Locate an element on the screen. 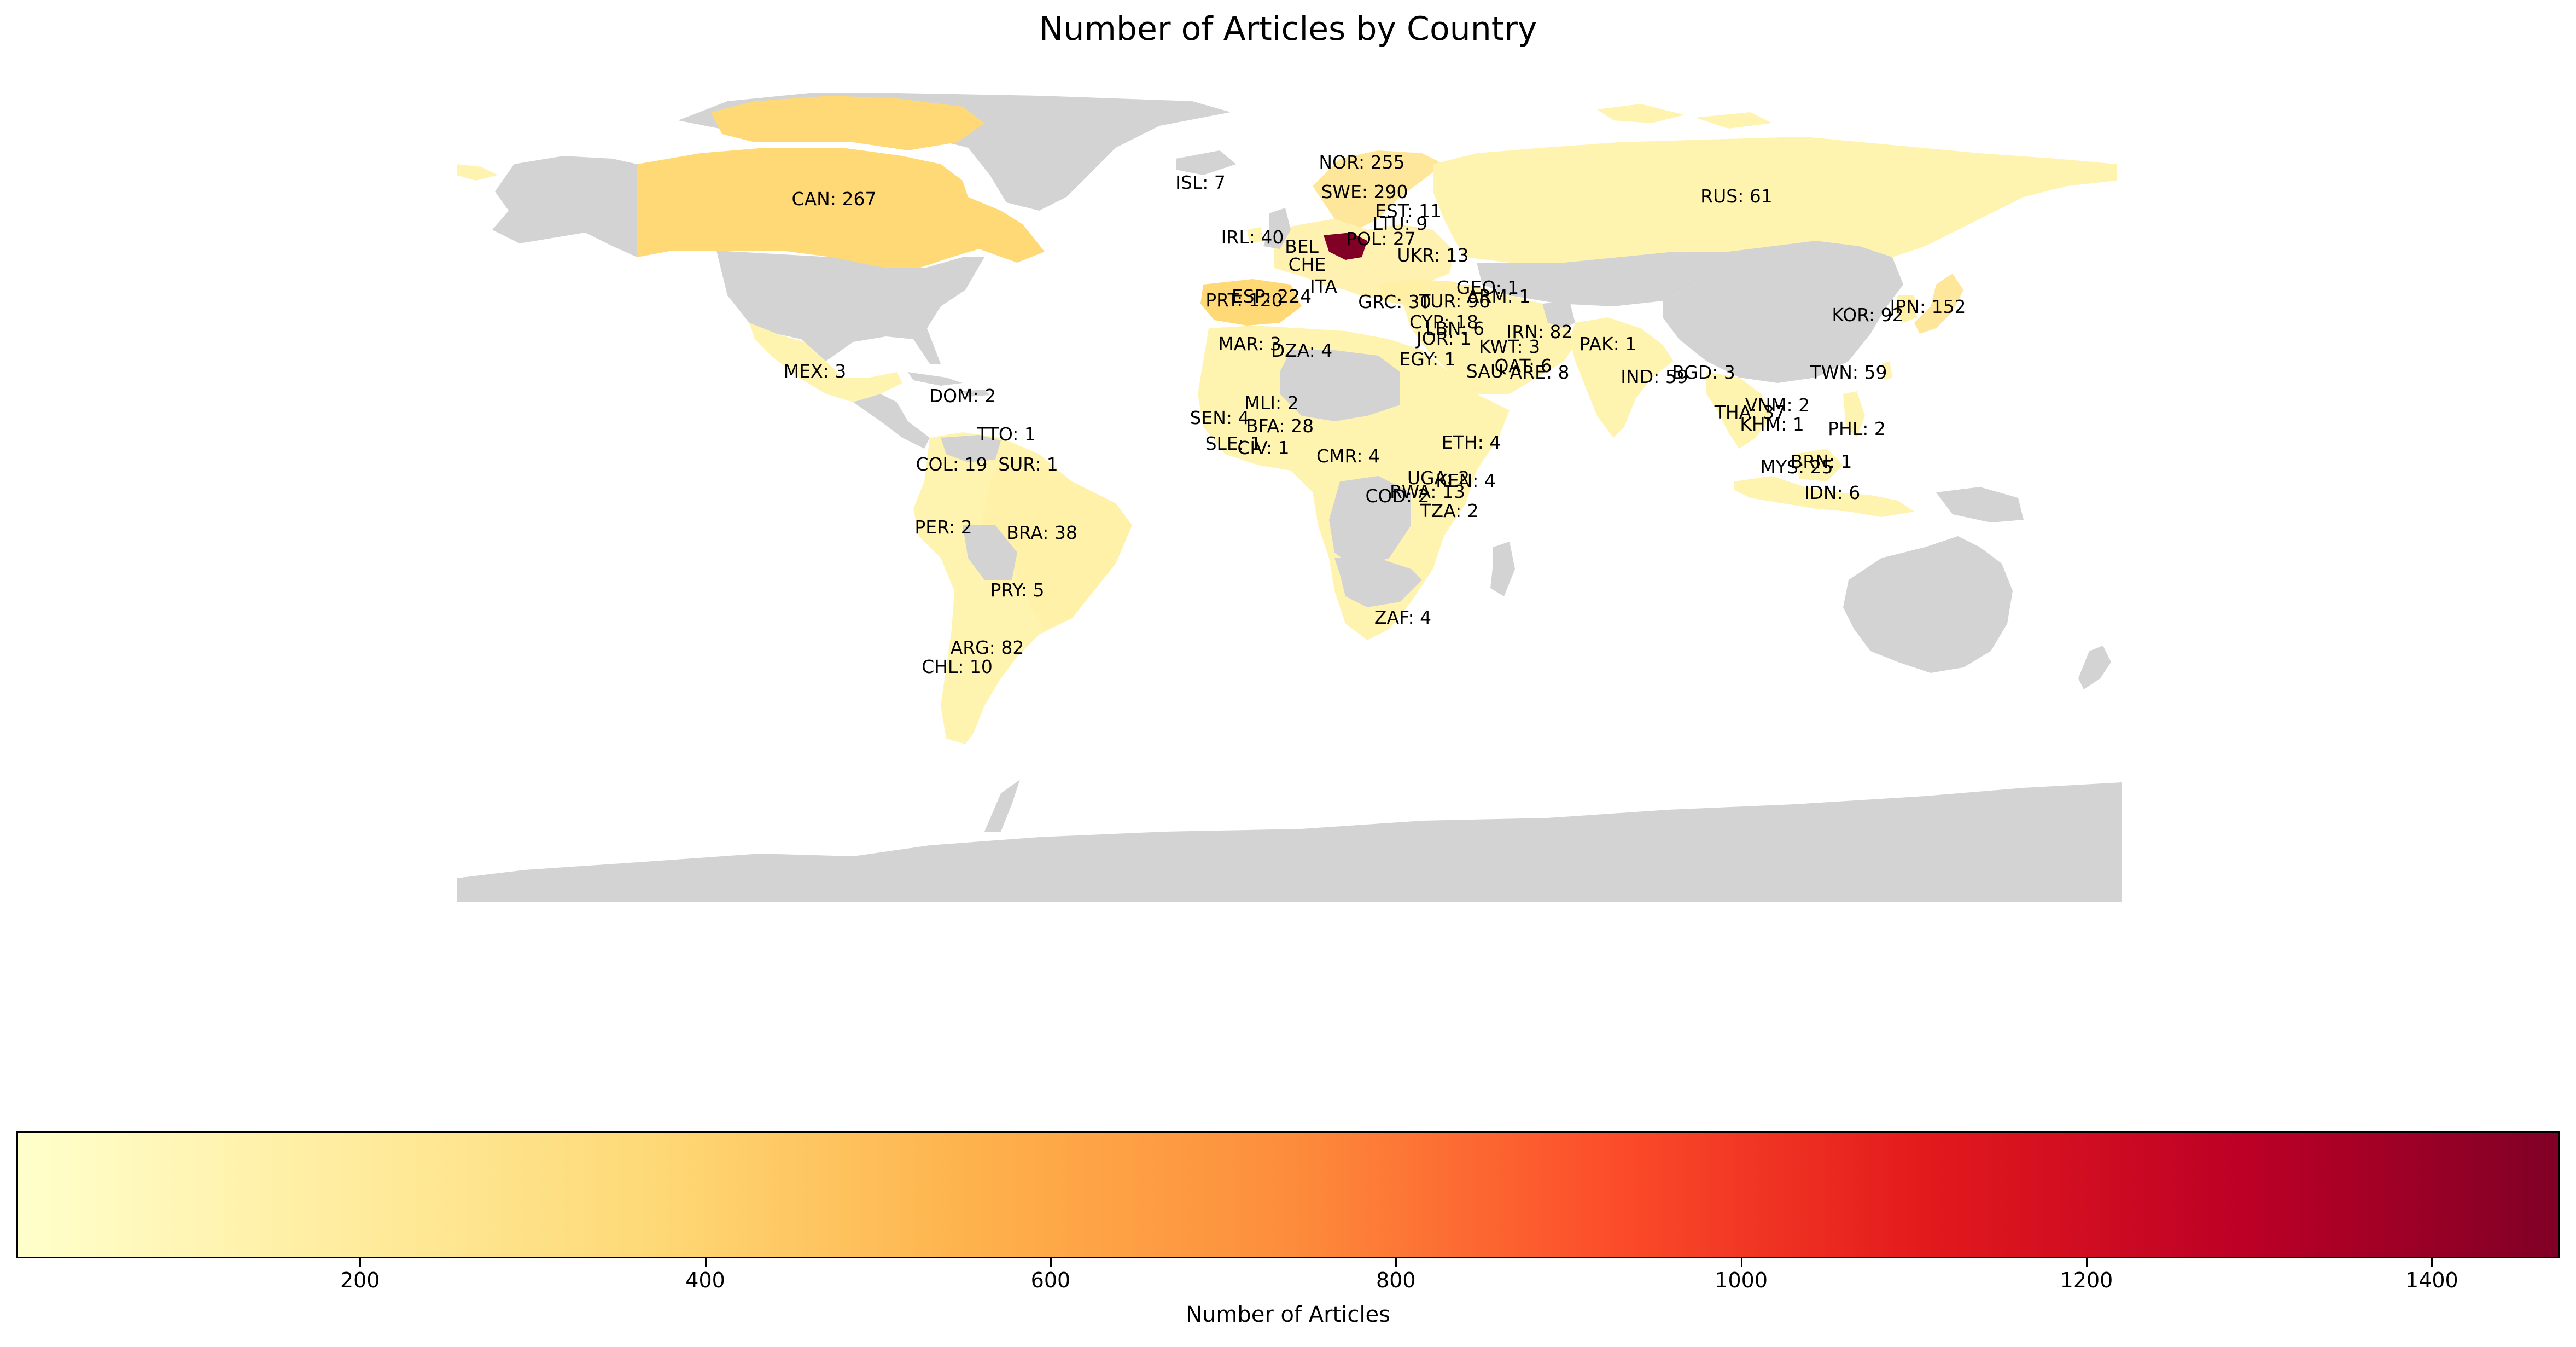 The image size is (2576, 1347). sahara-shape is located at coordinates (1340, 386).